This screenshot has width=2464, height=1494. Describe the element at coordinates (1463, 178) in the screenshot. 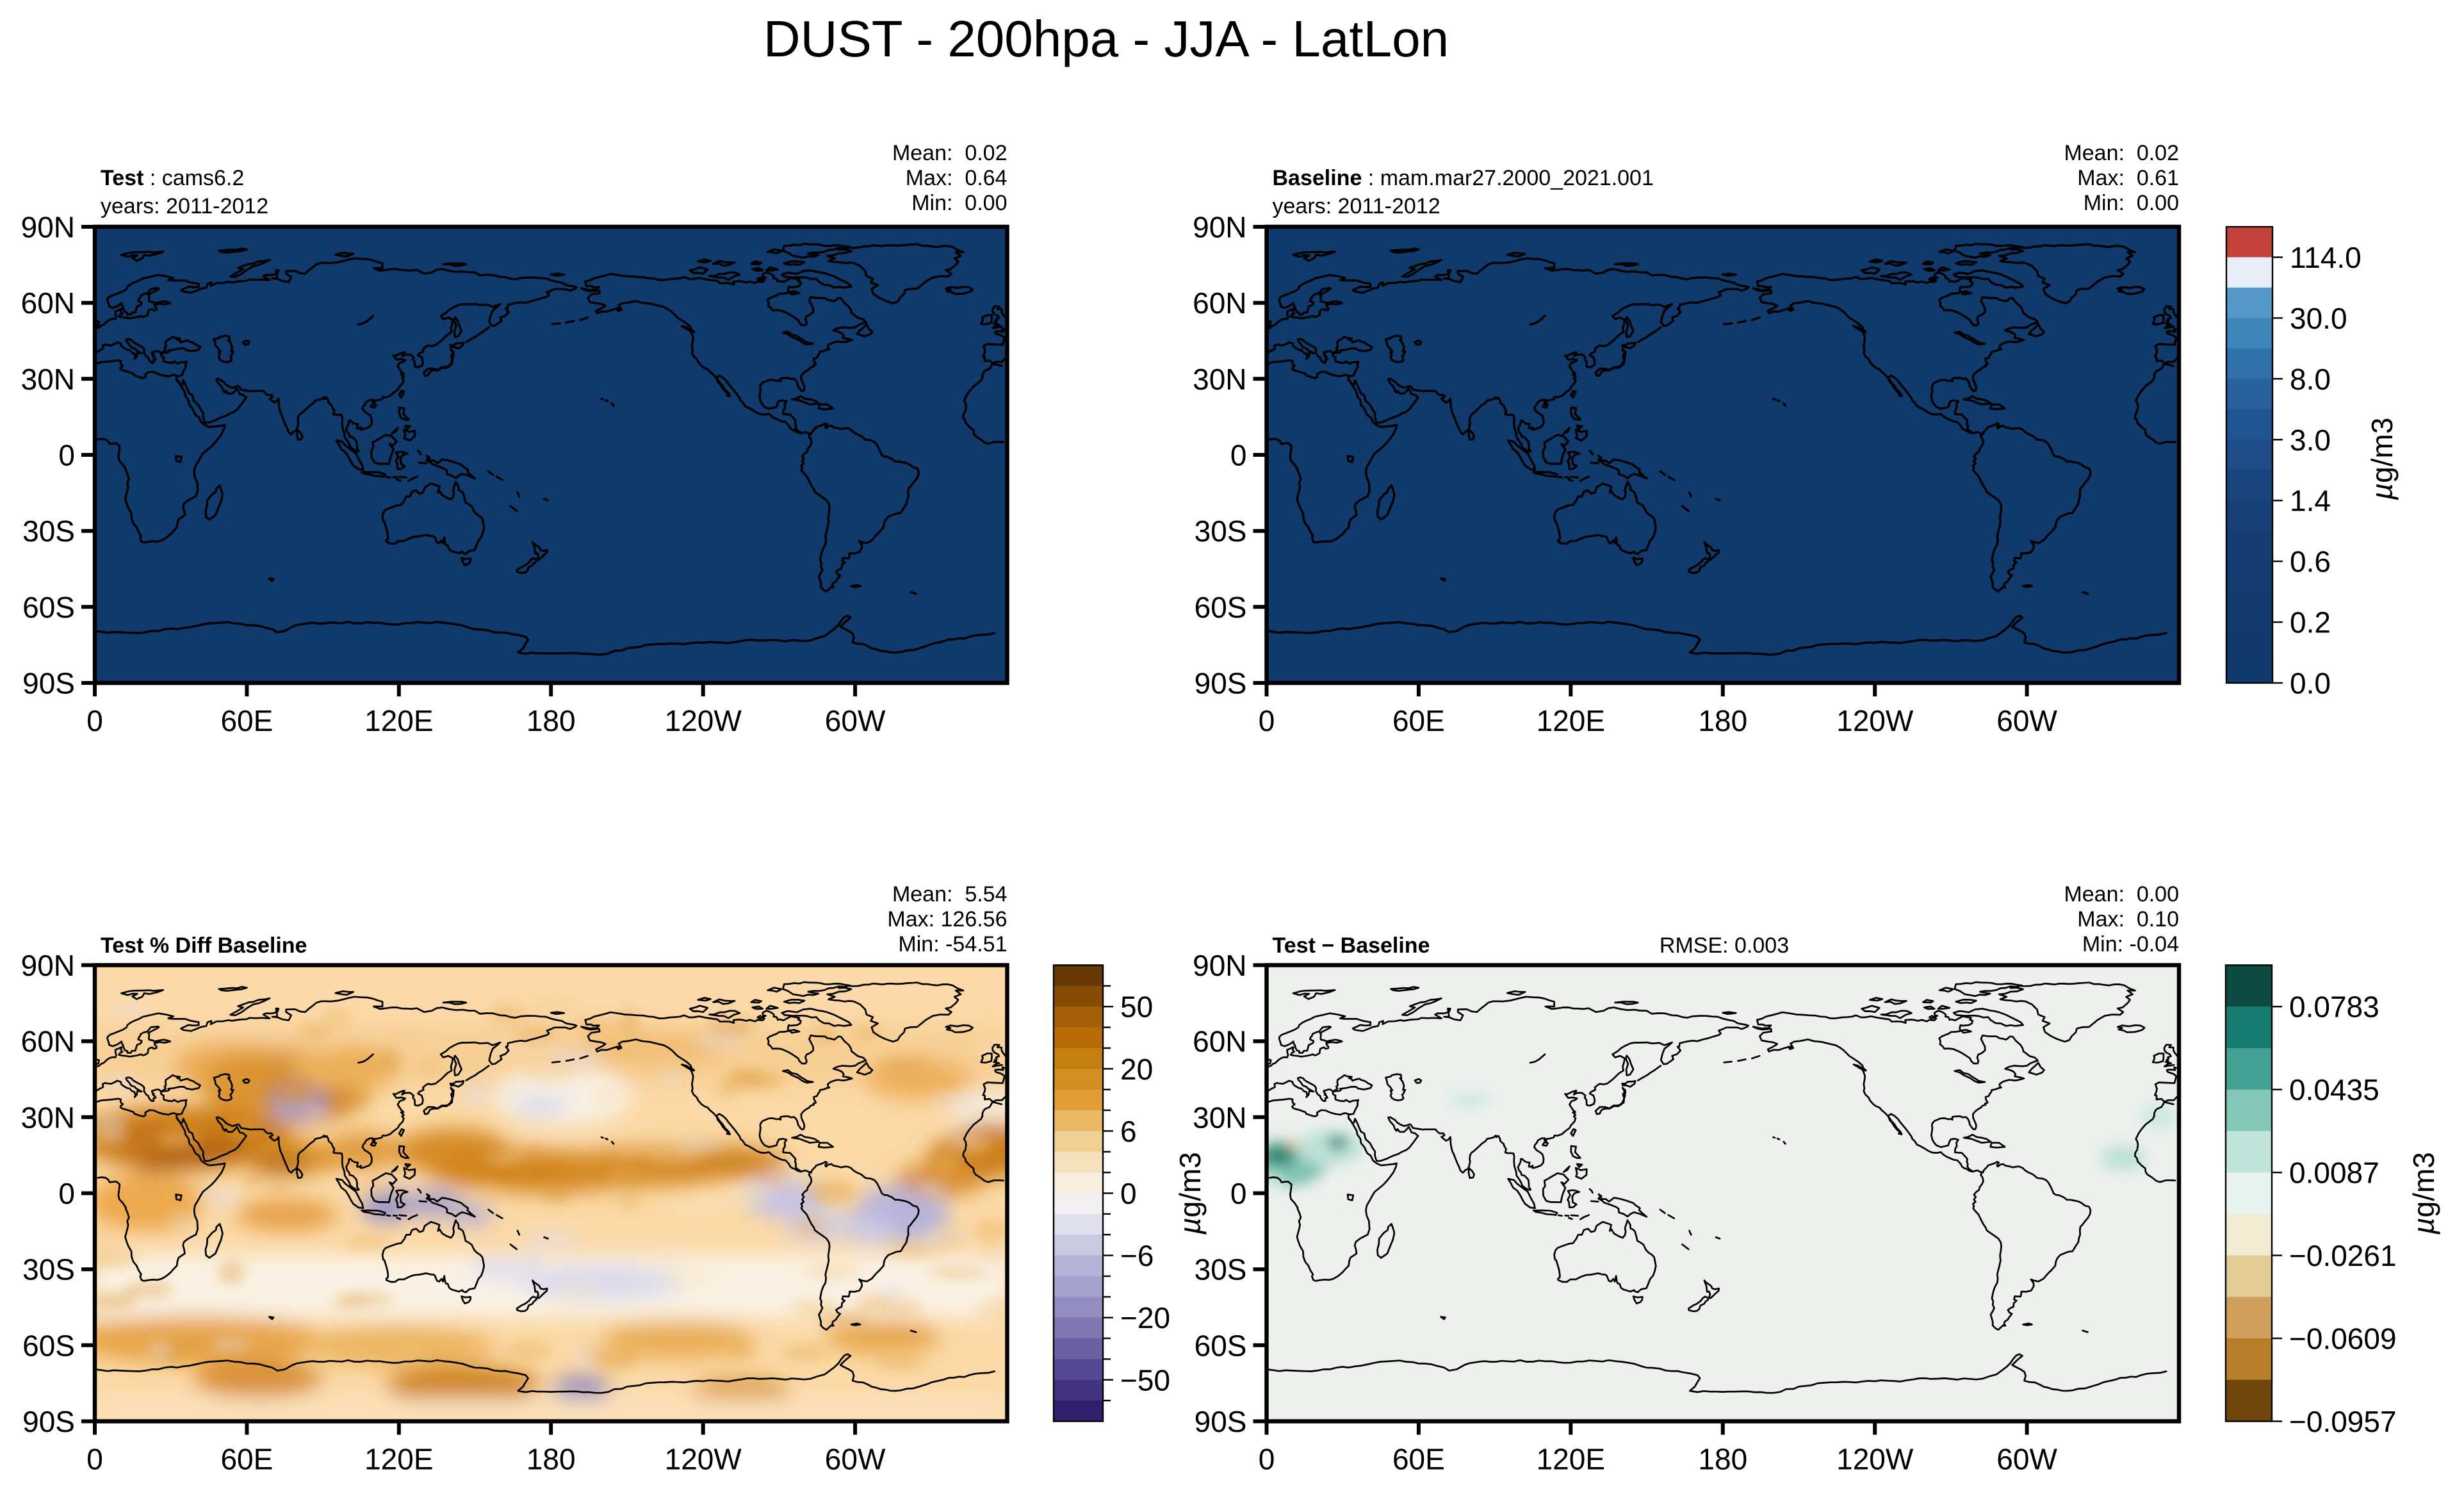

I see `svg-text:Baseline : mam.mar27.2000_2021: Baseline : mam.mar27.2000_2021.001` at that location.